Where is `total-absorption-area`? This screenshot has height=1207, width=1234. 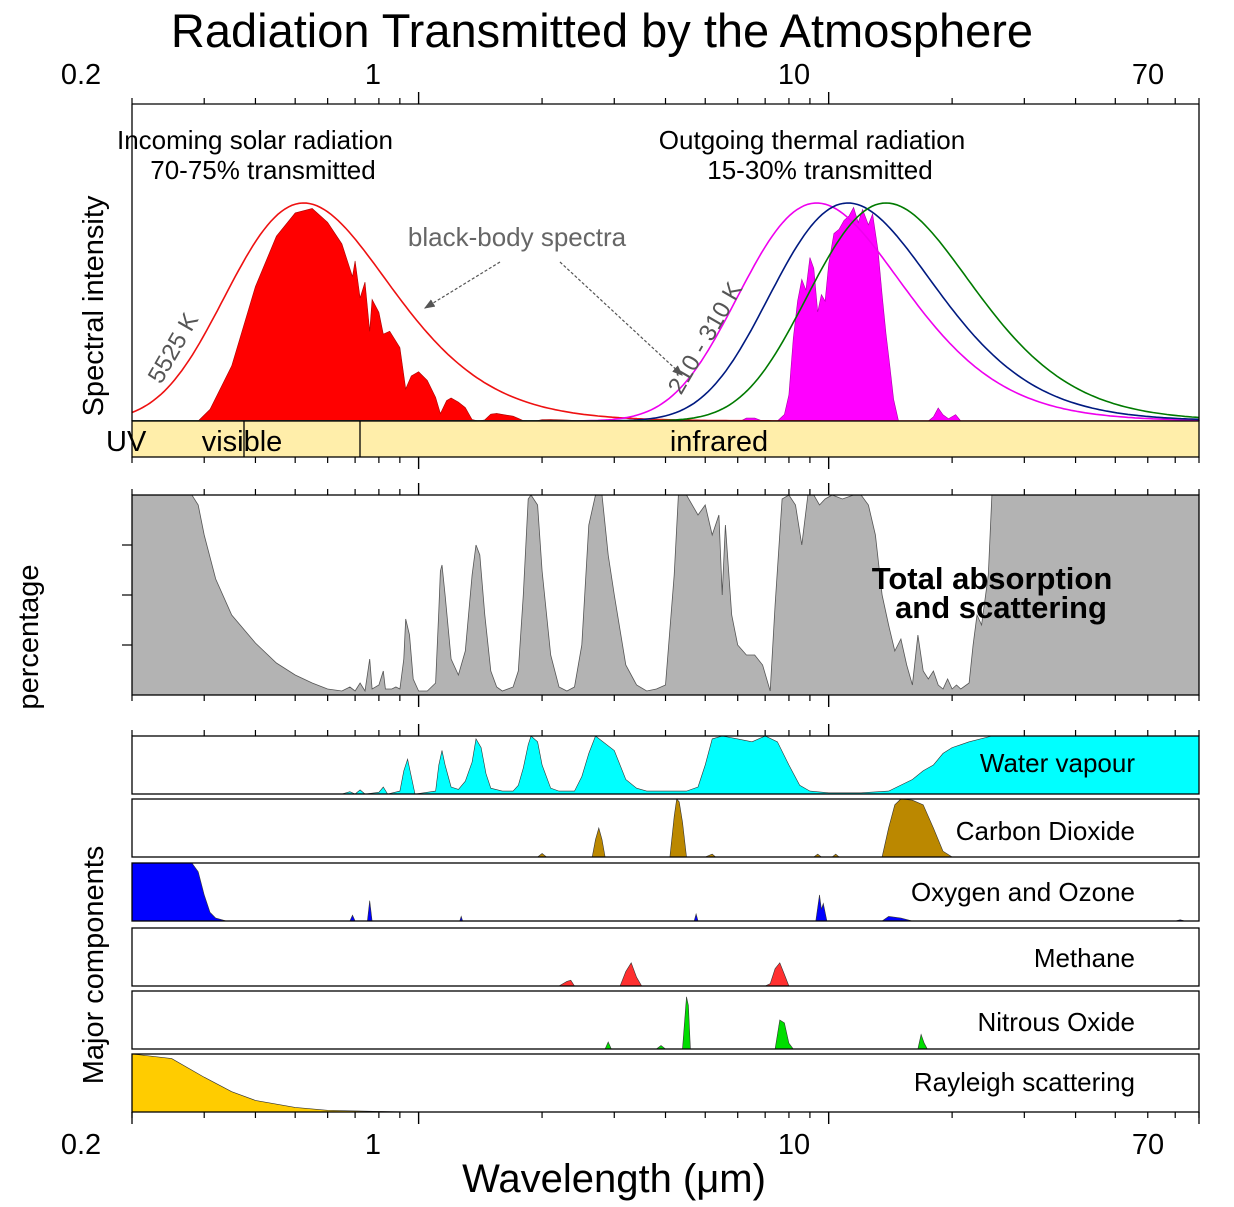
total-absorption-area is located at coordinates (665, 595).